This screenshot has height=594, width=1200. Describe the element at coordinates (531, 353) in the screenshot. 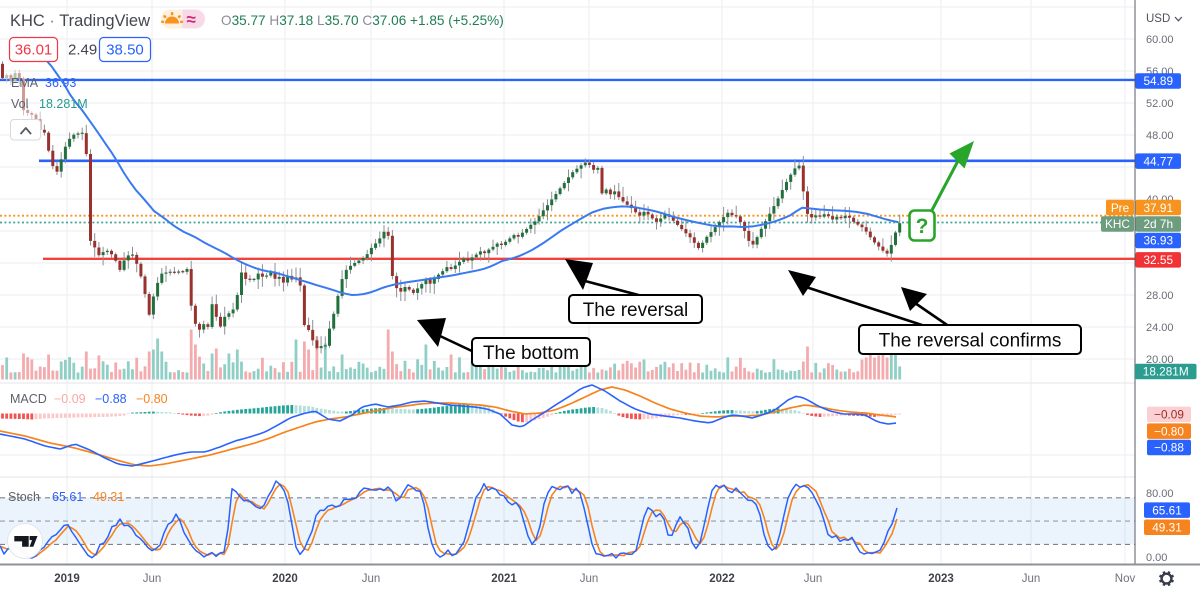

I see `svg-text: The bottom` at that location.